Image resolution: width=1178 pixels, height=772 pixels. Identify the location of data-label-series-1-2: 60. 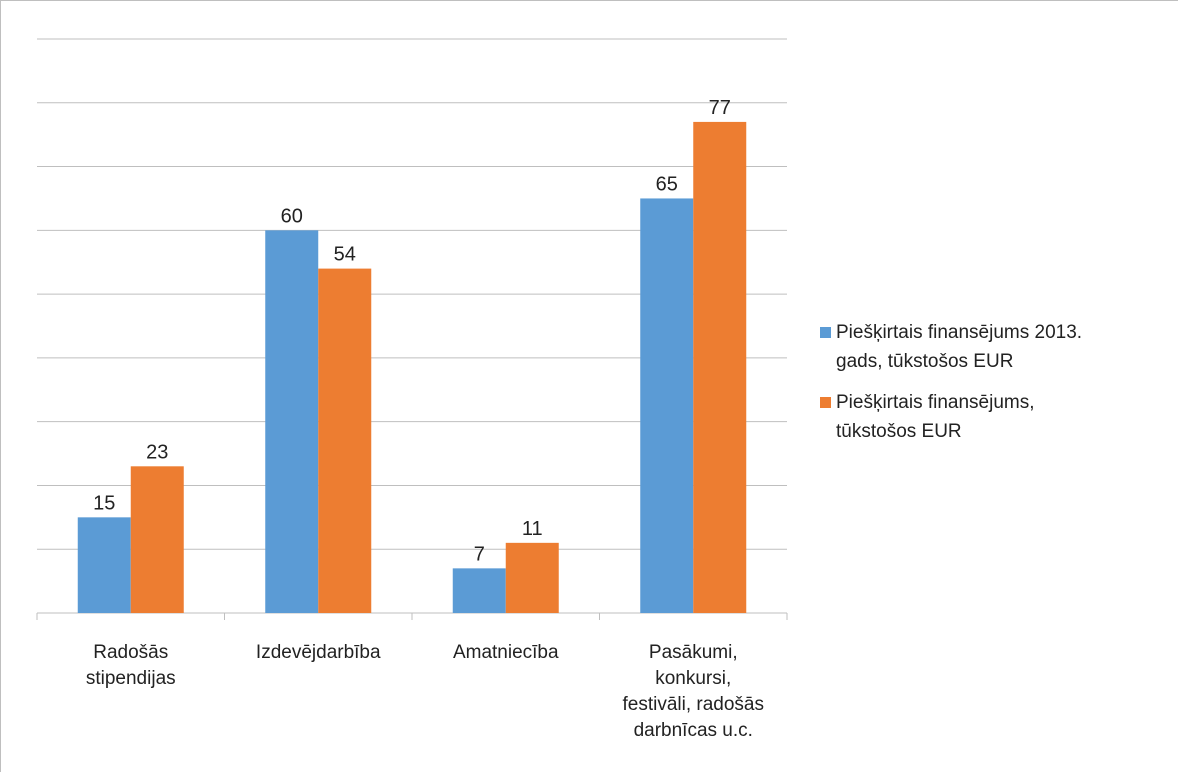
(292, 216).